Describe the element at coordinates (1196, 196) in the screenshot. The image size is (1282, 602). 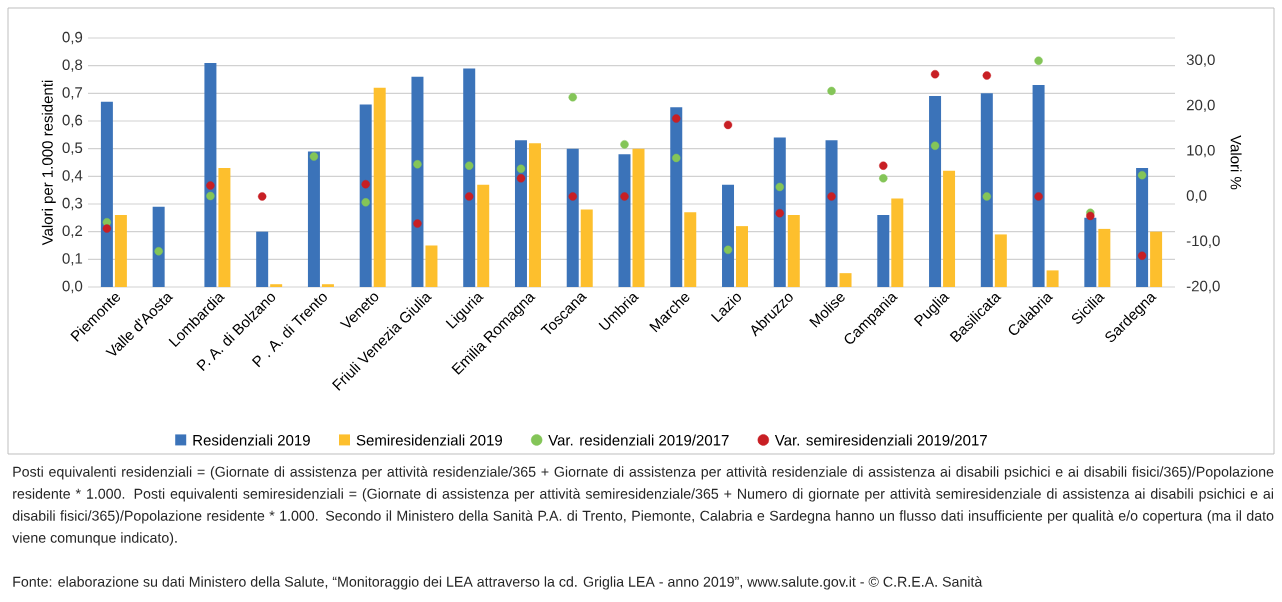
I see `y2-tick-label: 0,0` at that location.